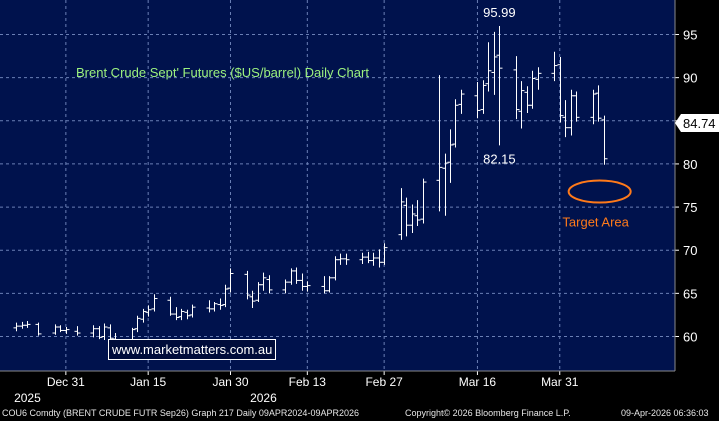 This screenshot has width=719, height=421. What do you see at coordinates (665, 413) in the screenshot?
I see `footer-timestamp: 09-Apr-2026 06:36:03` at bounding box center [665, 413].